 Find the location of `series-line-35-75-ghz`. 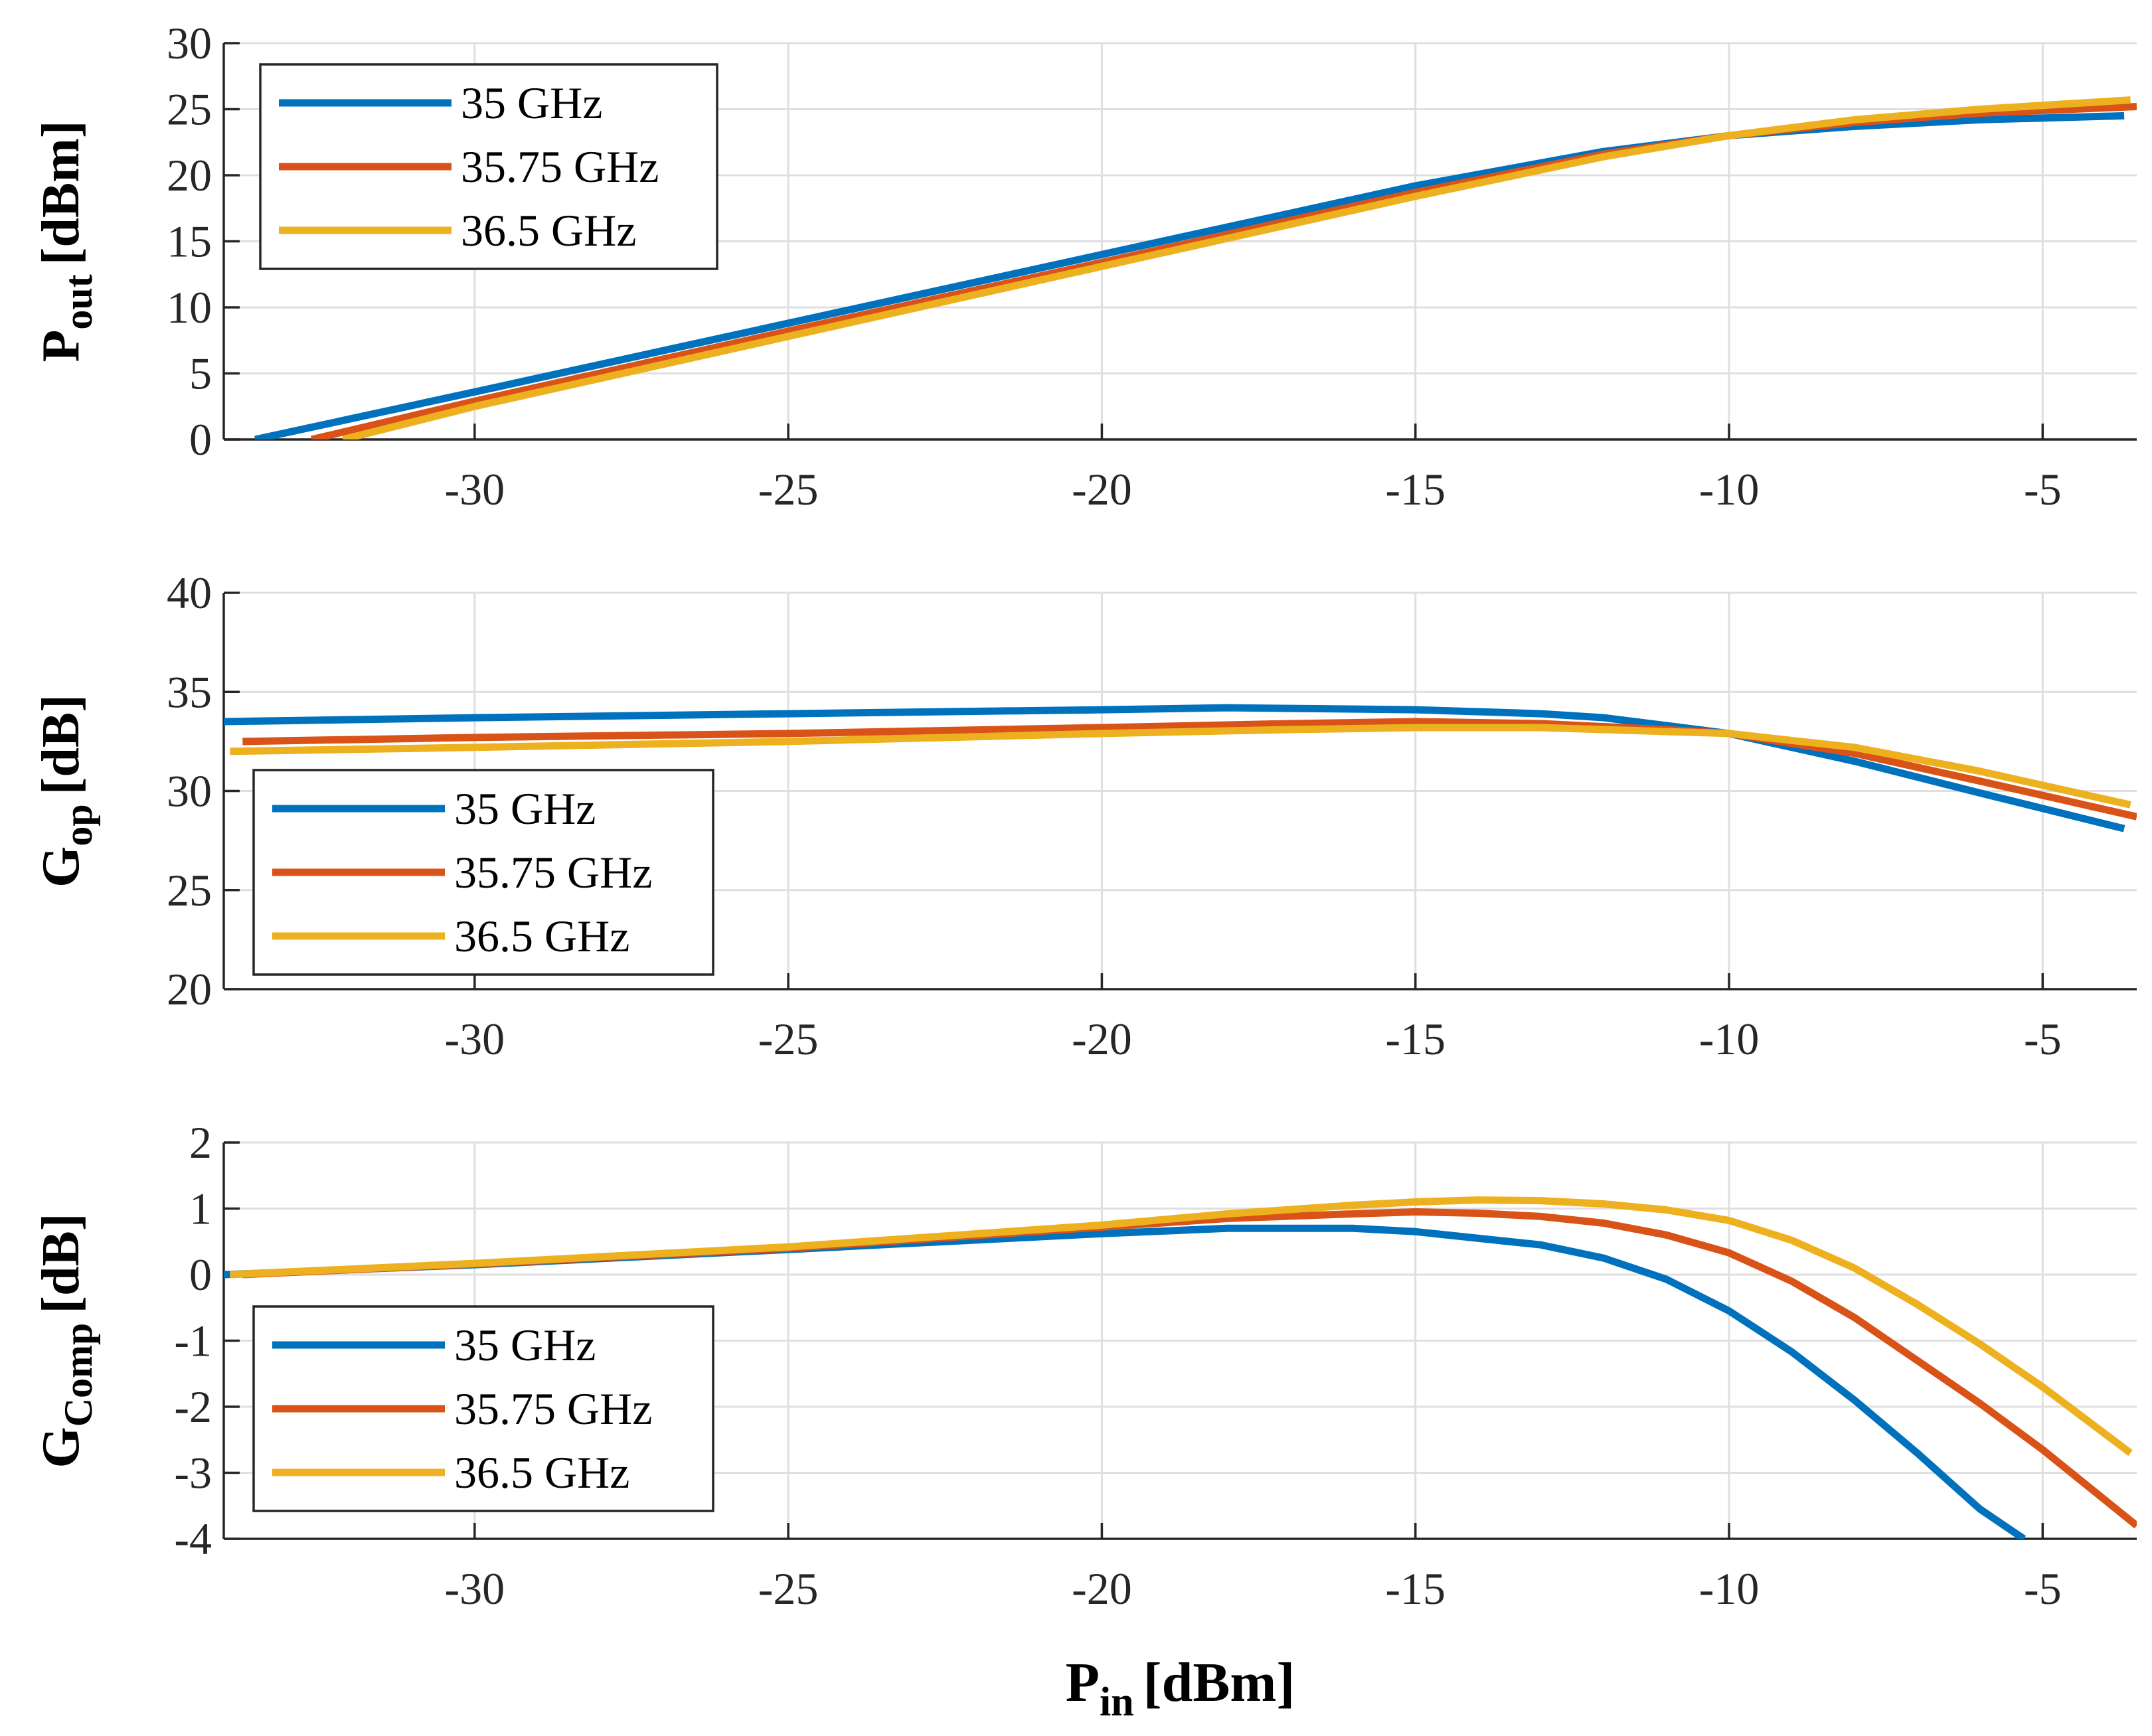

series-line-35-75-ghz is located at coordinates (1189, 770).